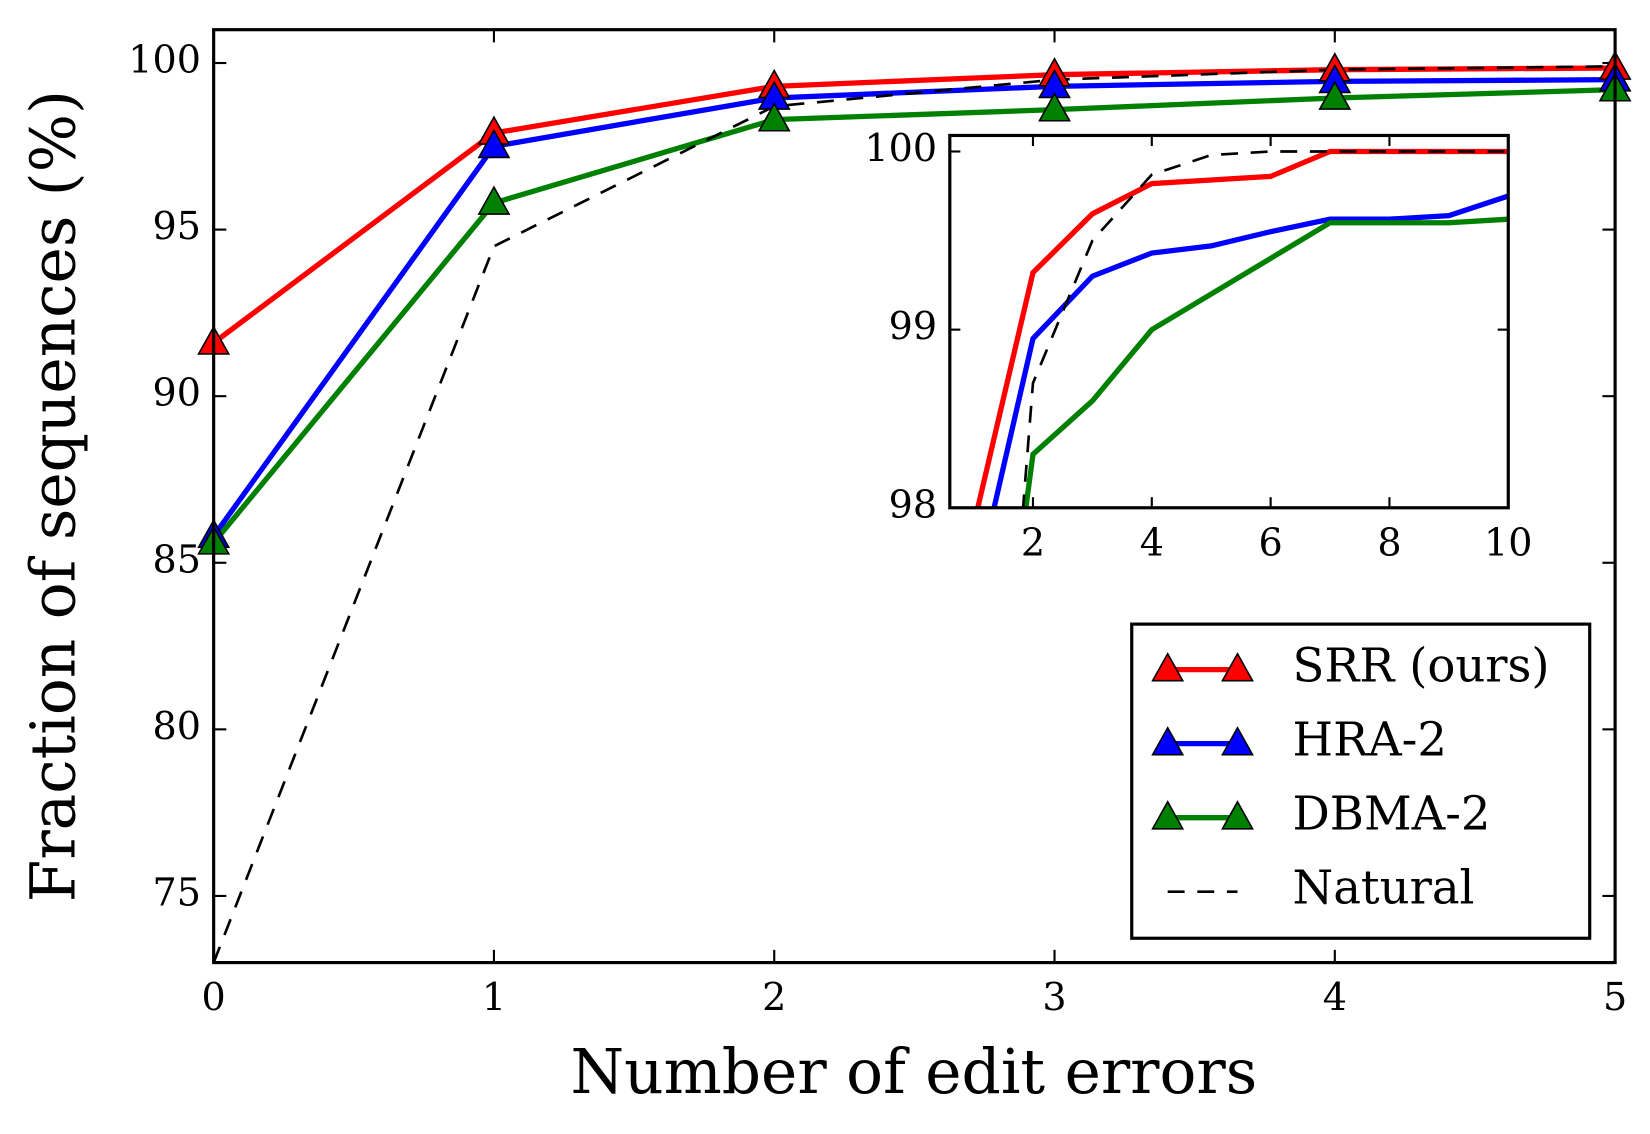  What do you see at coordinates (1389, 542) in the screenshot?
I see `x-tick-label: 8` at bounding box center [1389, 542].